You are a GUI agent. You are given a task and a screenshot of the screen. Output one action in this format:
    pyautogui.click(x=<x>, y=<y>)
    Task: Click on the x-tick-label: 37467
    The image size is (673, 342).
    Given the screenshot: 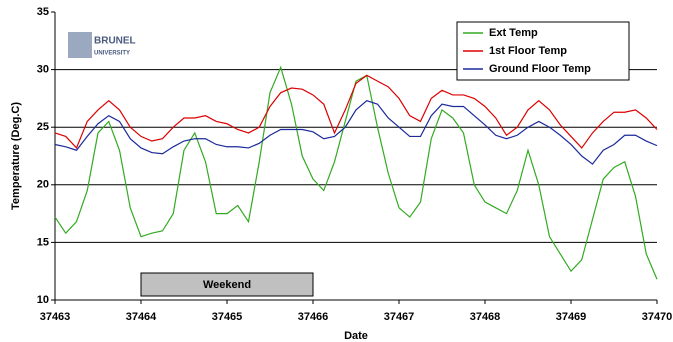 What is the action you would take?
    pyautogui.click(x=399, y=317)
    